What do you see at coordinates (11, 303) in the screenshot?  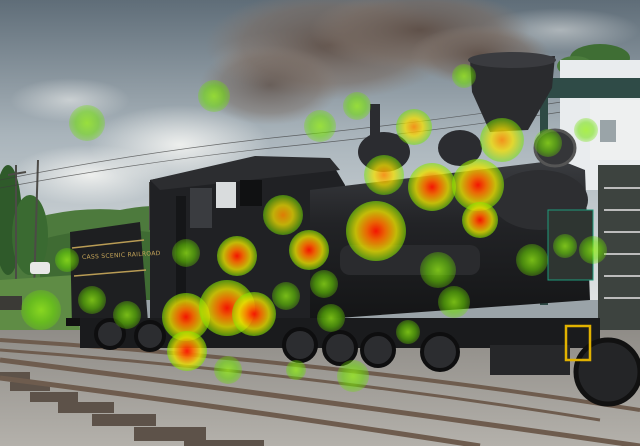 I see `fence` at bounding box center [11, 303].